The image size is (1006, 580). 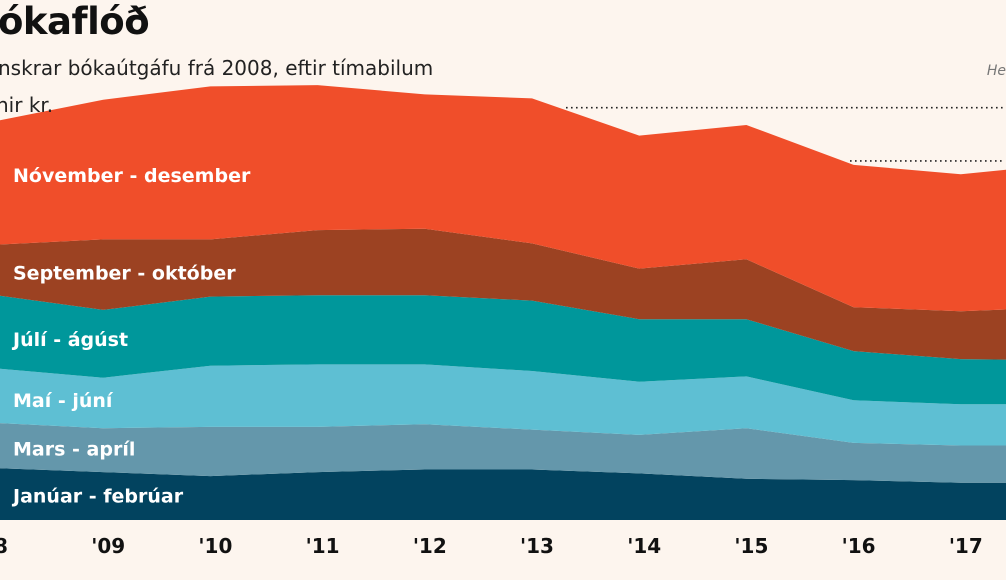 I want to click on x-tick-label: '12, so click(x=430, y=546).